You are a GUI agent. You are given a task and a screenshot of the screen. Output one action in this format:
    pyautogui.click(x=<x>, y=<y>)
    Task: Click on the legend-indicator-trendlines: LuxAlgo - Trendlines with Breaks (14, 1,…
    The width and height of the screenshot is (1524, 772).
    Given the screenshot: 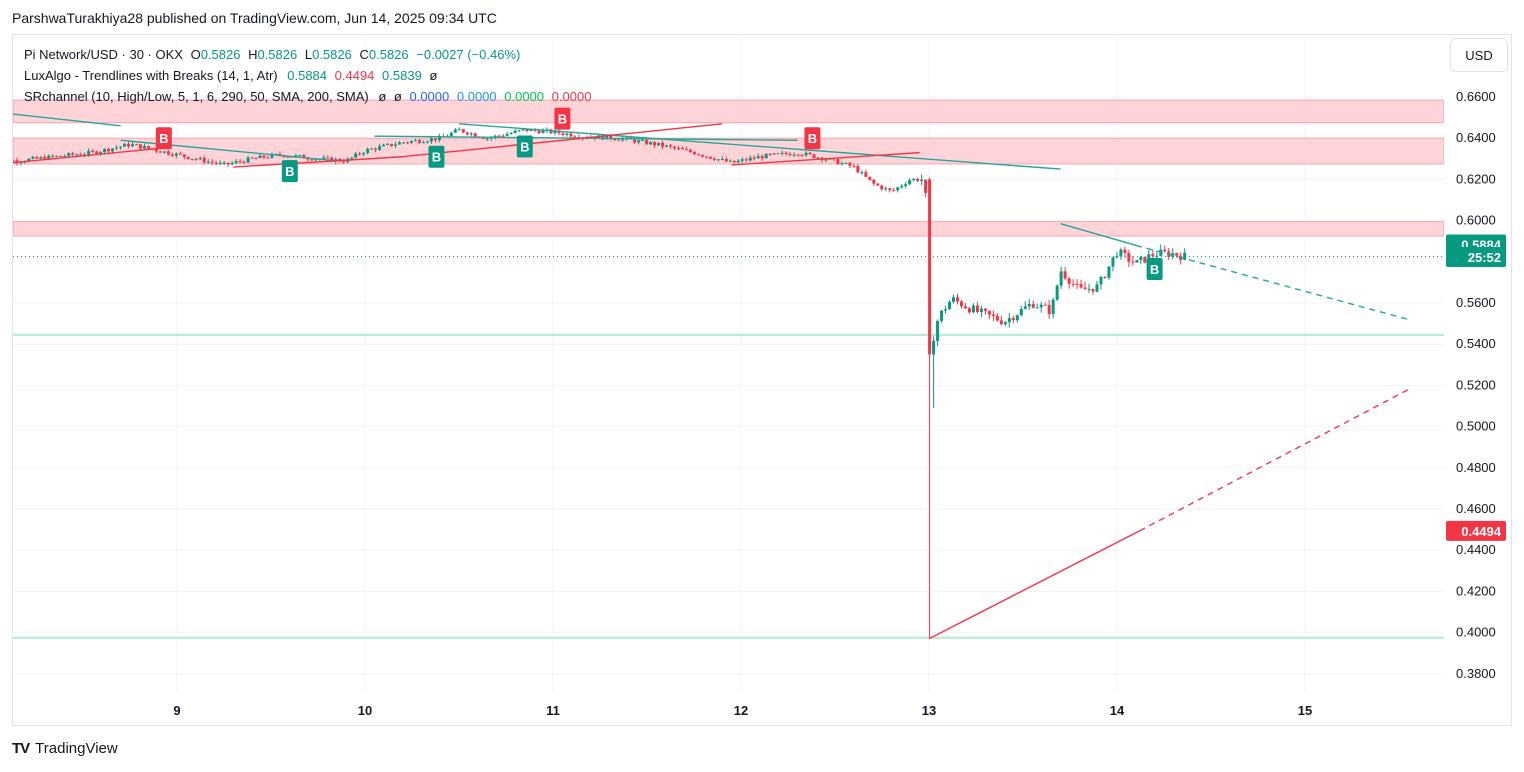 What is the action you would take?
    pyautogui.click(x=307, y=75)
    